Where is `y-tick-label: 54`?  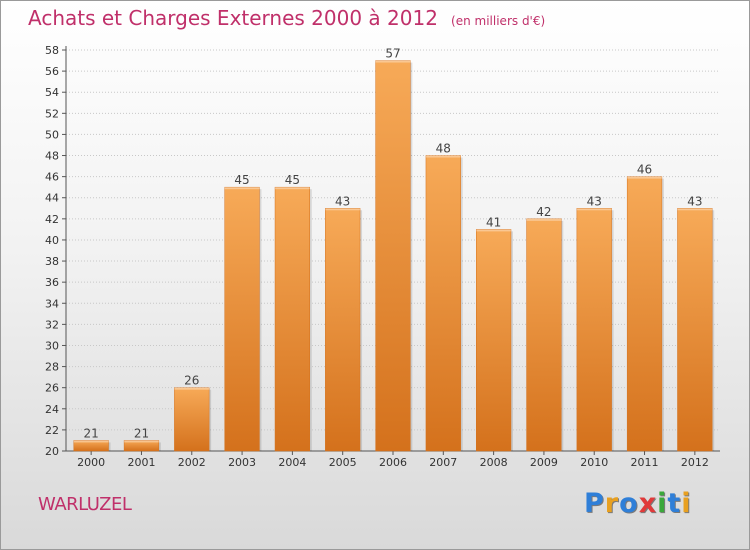
y-tick-label: 54 is located at coordinates (52, 92).